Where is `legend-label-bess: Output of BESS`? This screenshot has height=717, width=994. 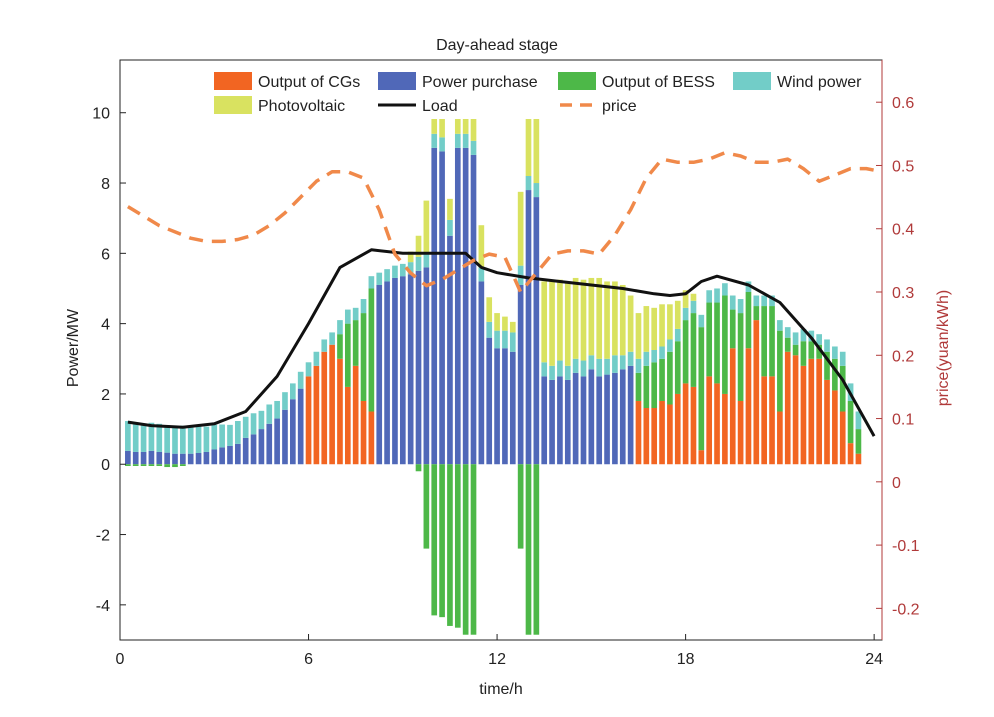 legend-label-bess: Output of BESS is located at coordinates (658, 82).